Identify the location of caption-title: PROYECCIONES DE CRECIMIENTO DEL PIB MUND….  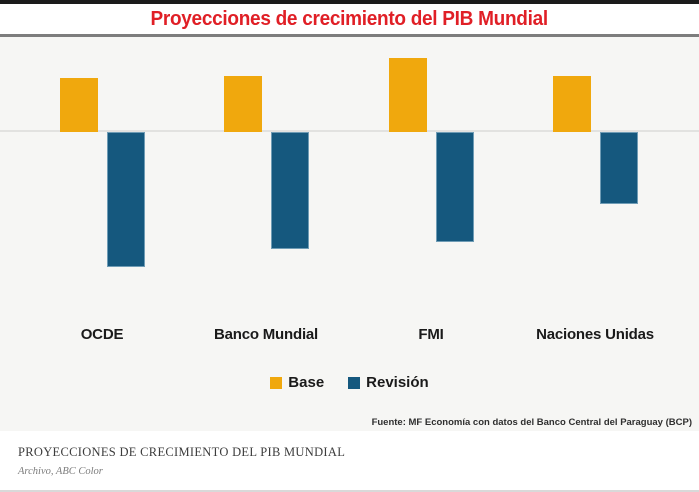
(182, 452).